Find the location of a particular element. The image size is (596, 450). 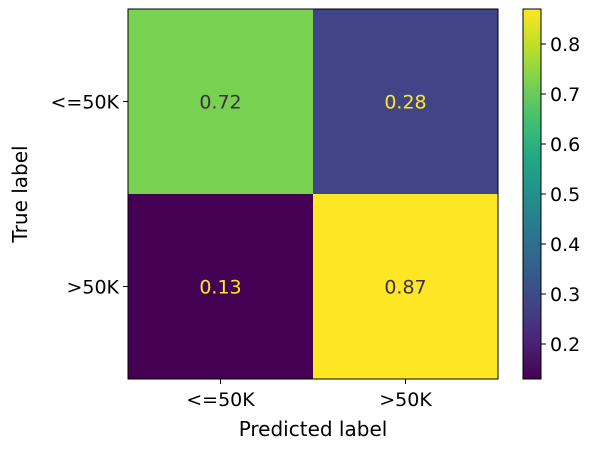

cell-value-label: 0.87 is located at coordinates (405, 288).